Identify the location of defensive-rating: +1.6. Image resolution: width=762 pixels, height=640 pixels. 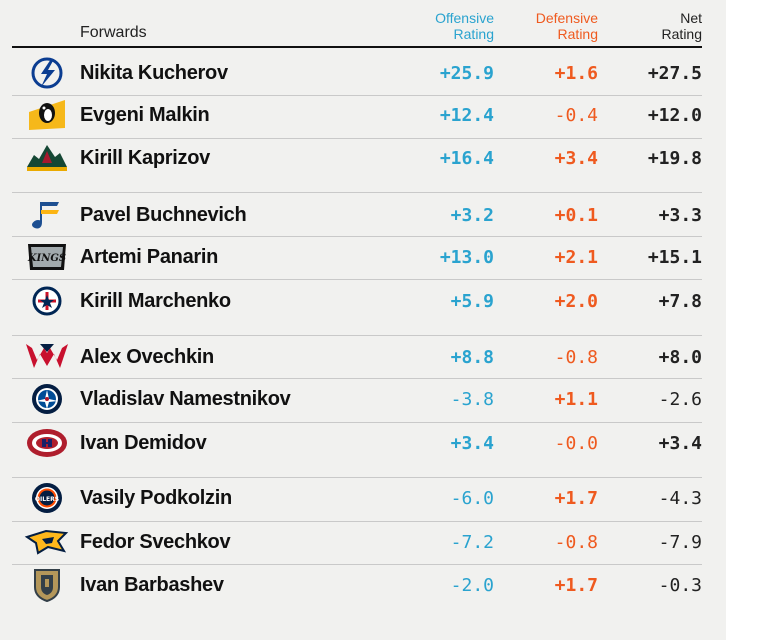
(576, 73).